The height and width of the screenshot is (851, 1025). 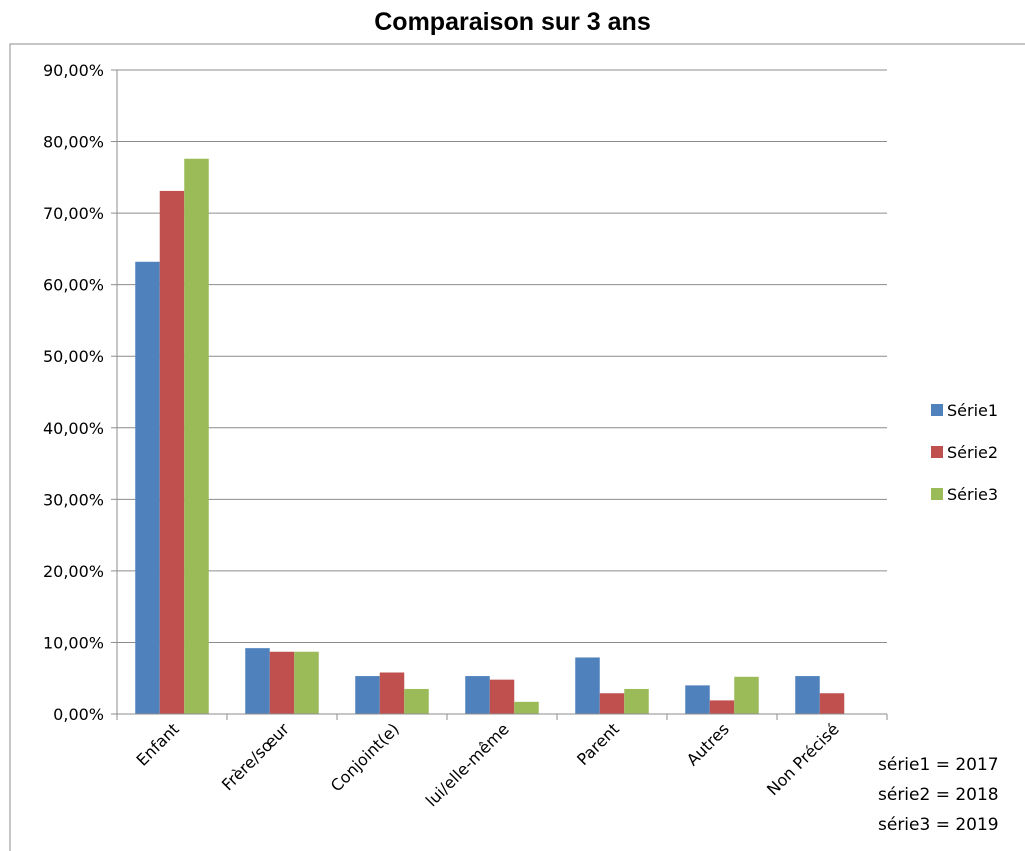 What do you see at coordinates (73, 642) in the screenshot?
I see `y-tick-label: 10,00%` at bounding box center [73, 642].